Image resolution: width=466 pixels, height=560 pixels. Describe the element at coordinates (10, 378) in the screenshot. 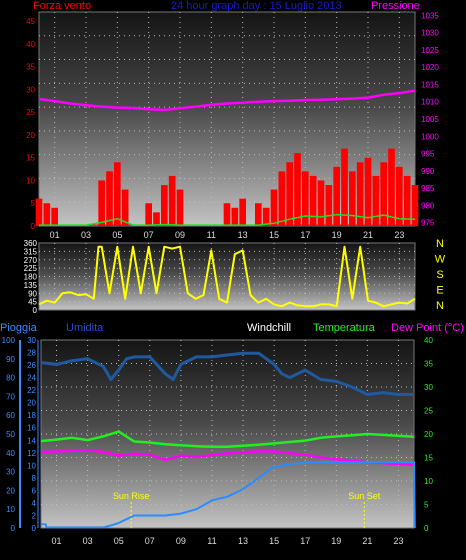

I see `rain-outer-y-tick: 80` at that location.